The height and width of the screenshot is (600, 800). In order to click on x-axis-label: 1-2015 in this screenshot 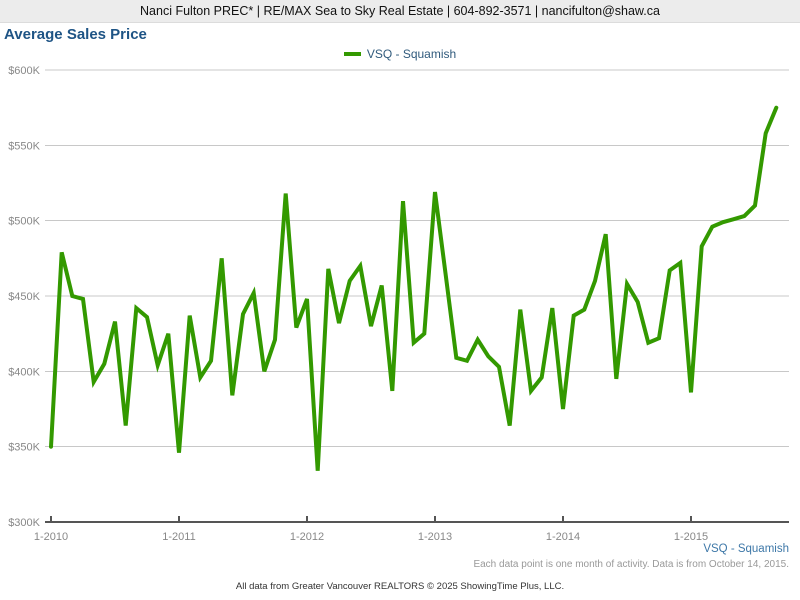, I will do `click(691, 537)`.